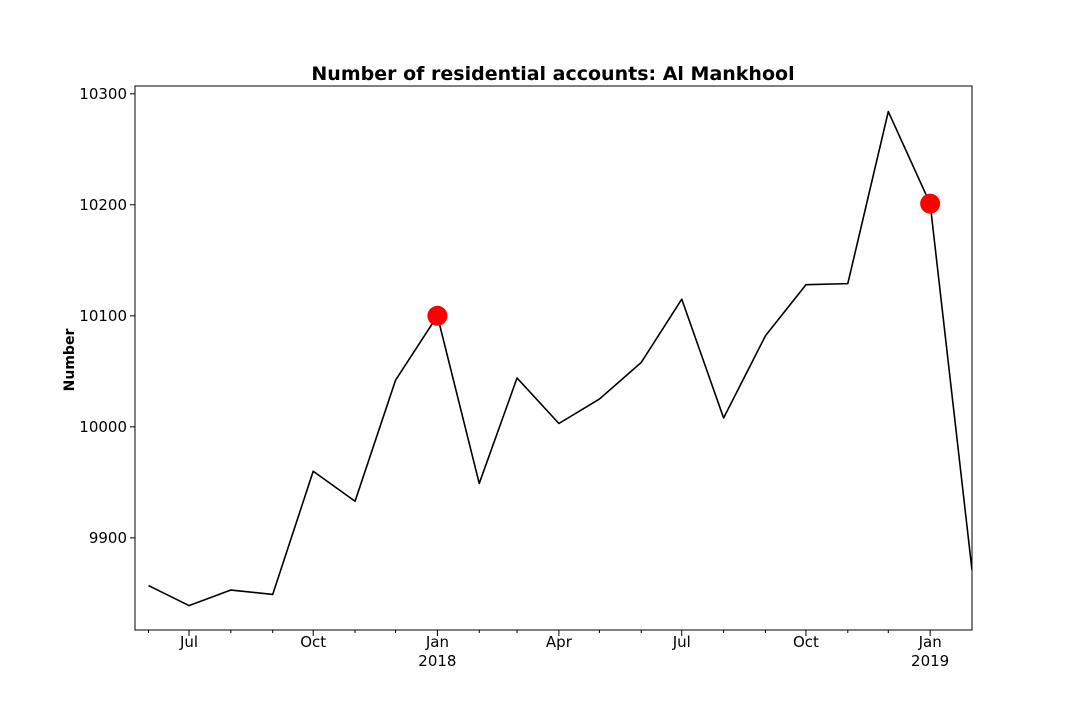  Describe the element at coordinates (103, 205) in the screenshot. I see `y-tick-label: 10200` at that location.